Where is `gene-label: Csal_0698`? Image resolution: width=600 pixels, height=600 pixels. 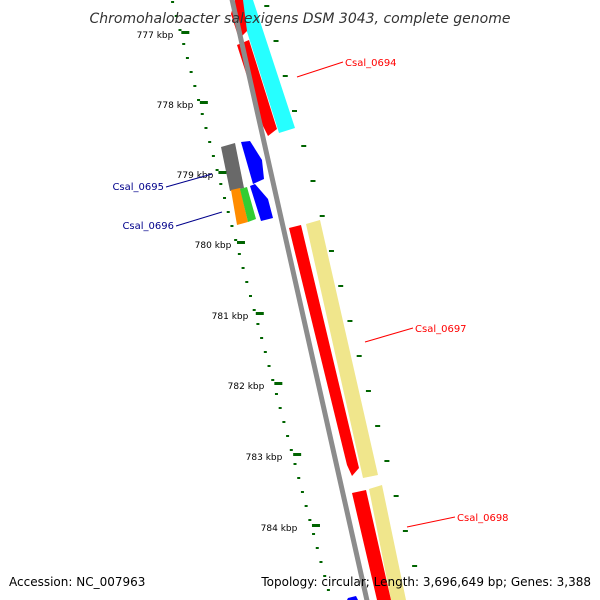
gene-label: Csal_0698 is located at coordinates (483, 518).